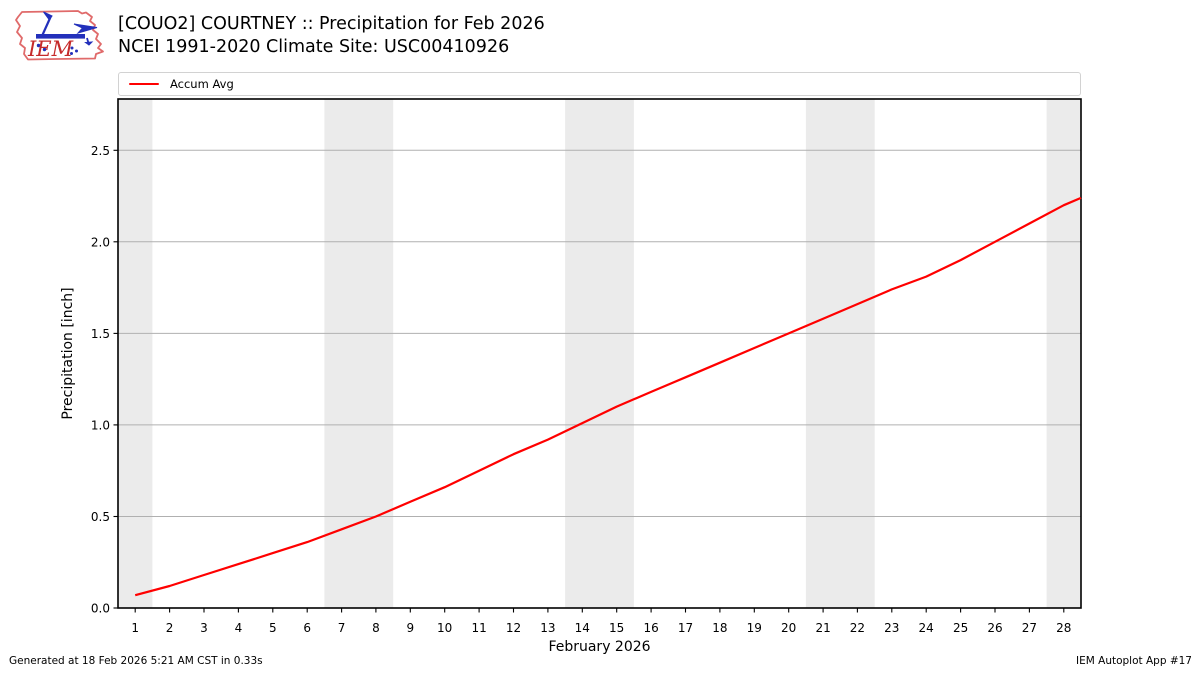  What do you see at coordinates (342, 628) in the screenshot?
I see `x-tick-label: 7` at bounding box center [342, 628].